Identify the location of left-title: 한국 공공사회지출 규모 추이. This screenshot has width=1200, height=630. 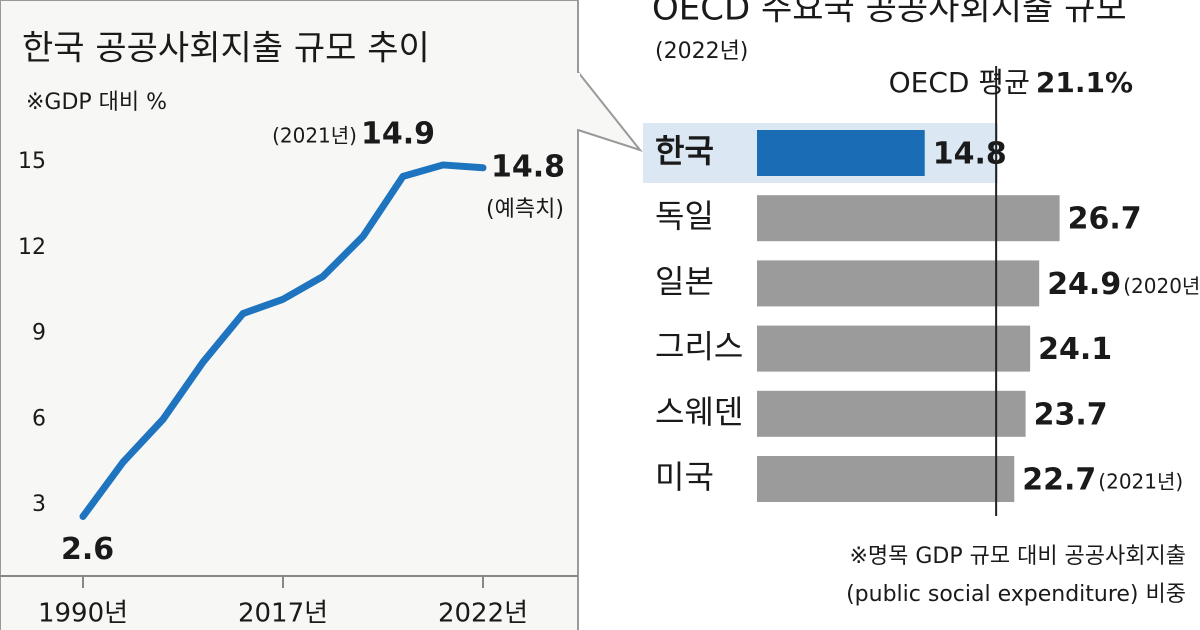
(226, 49).